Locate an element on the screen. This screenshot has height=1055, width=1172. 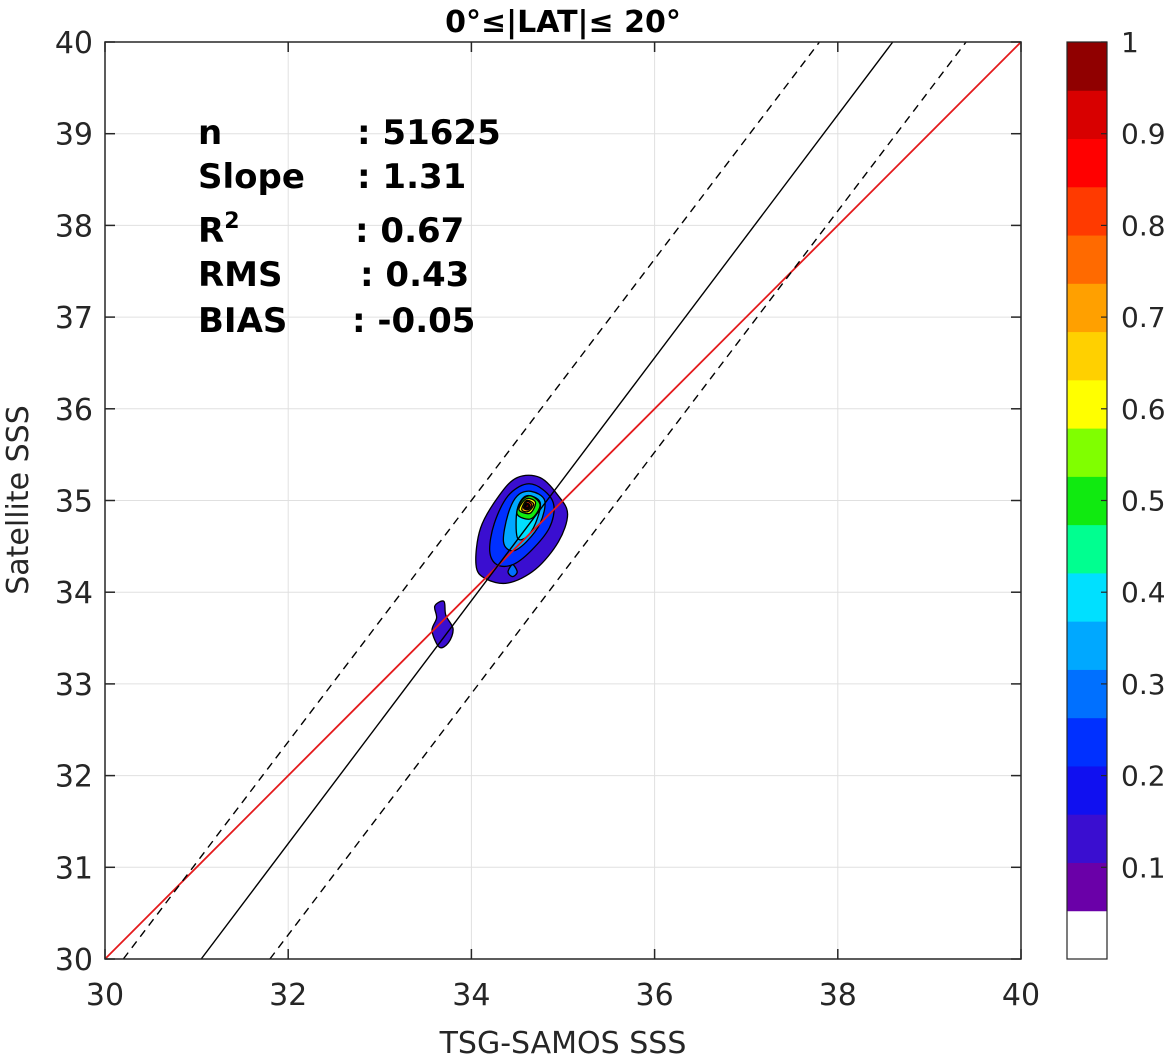
stat-label-bias: BIAS is located at coordinates (242, 321).